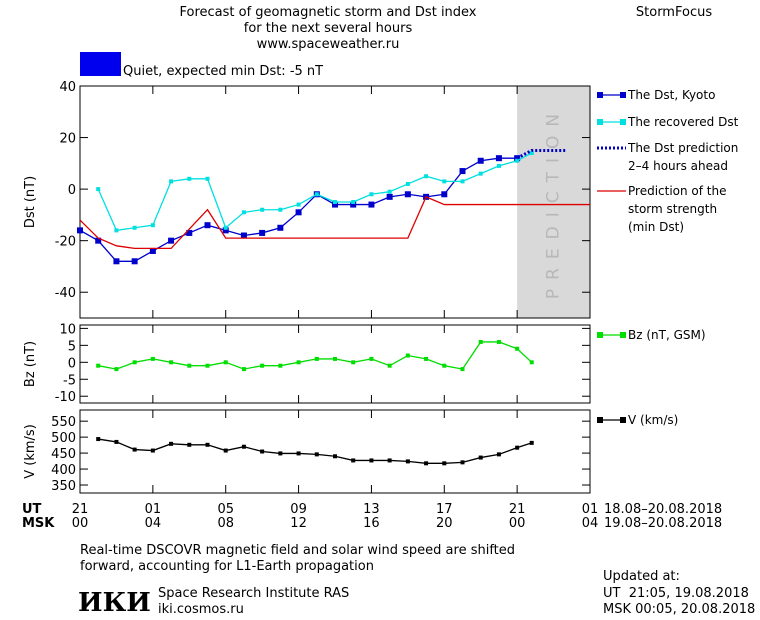 The image size is (760, 620). I want to click on x-tick-label: 01, so click(590, 509).